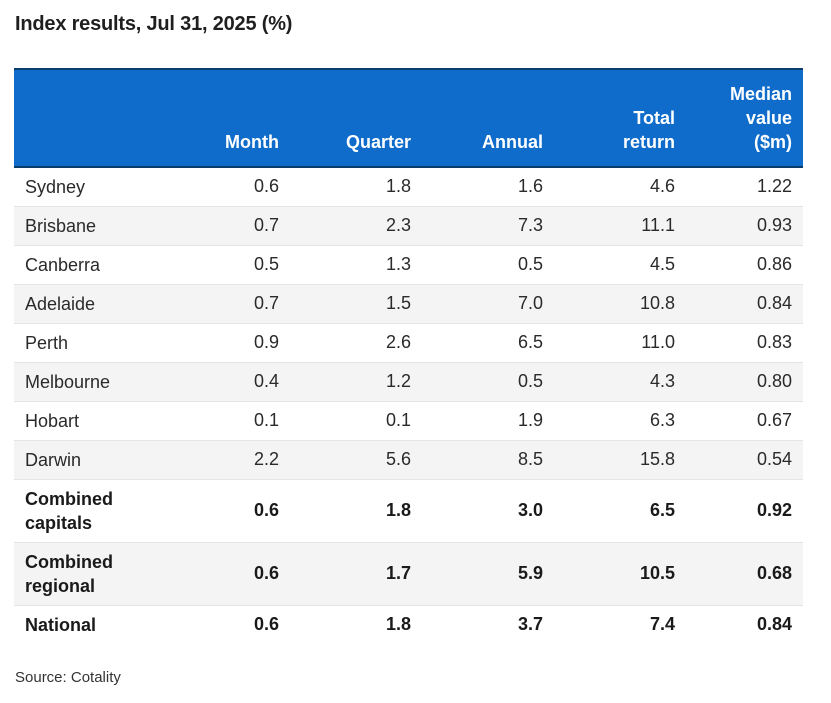 The height and width of the screenshot is (703, 831). What do you see at coordinates (530, 510) in the screenshot?
I see `cell-annual: 3.0` at bounding box center [530, 510].